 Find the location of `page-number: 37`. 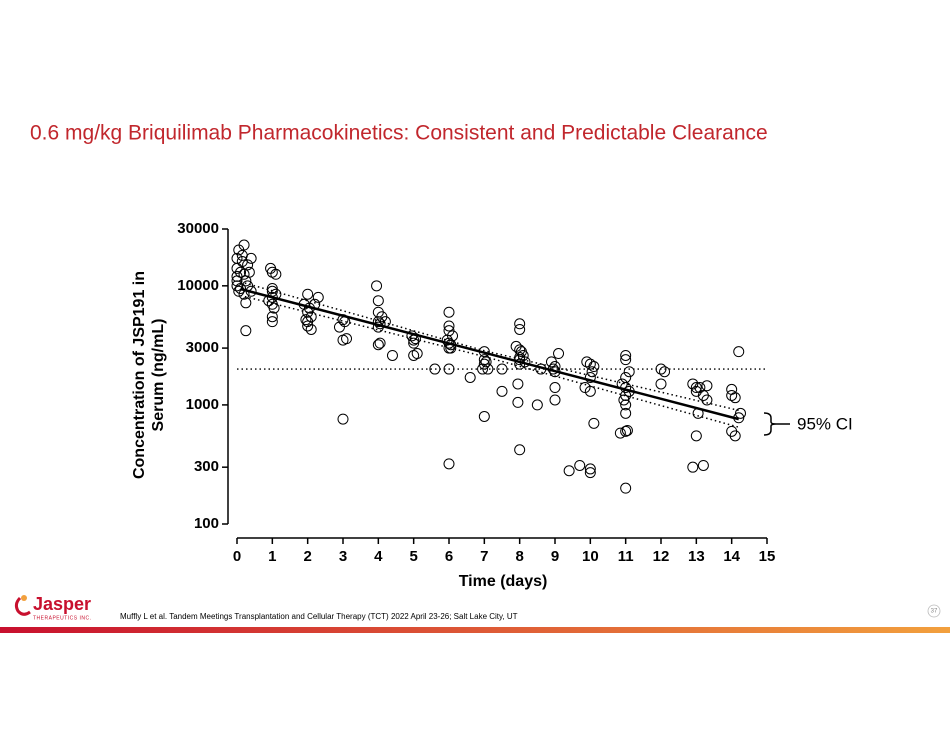

page-number: 37 is located at coordinates (934, 612).